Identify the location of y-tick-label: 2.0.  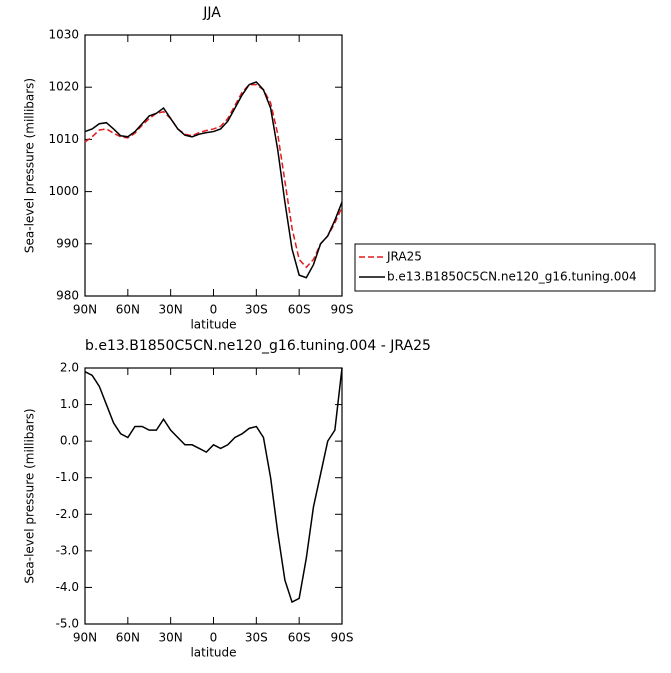
(69, 368).